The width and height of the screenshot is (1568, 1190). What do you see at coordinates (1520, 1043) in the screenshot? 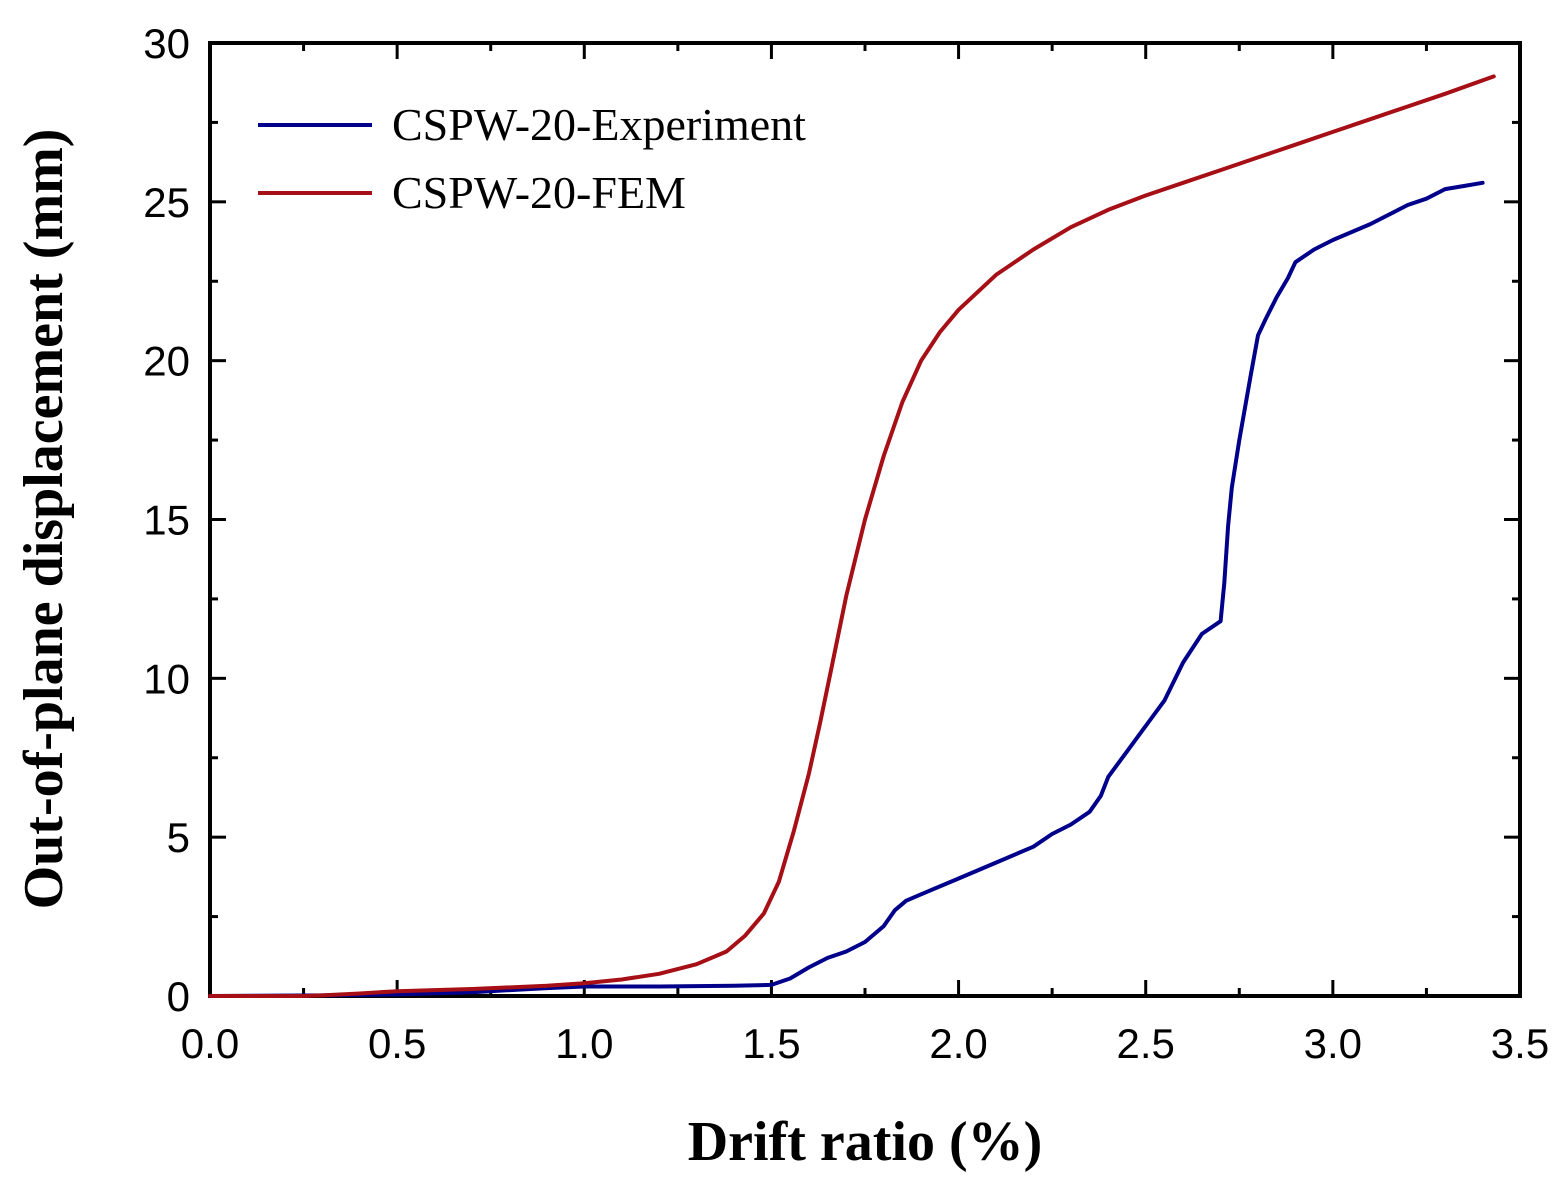
I see `x-tick-label: 3.5` at bounding box center [1520, 1043].